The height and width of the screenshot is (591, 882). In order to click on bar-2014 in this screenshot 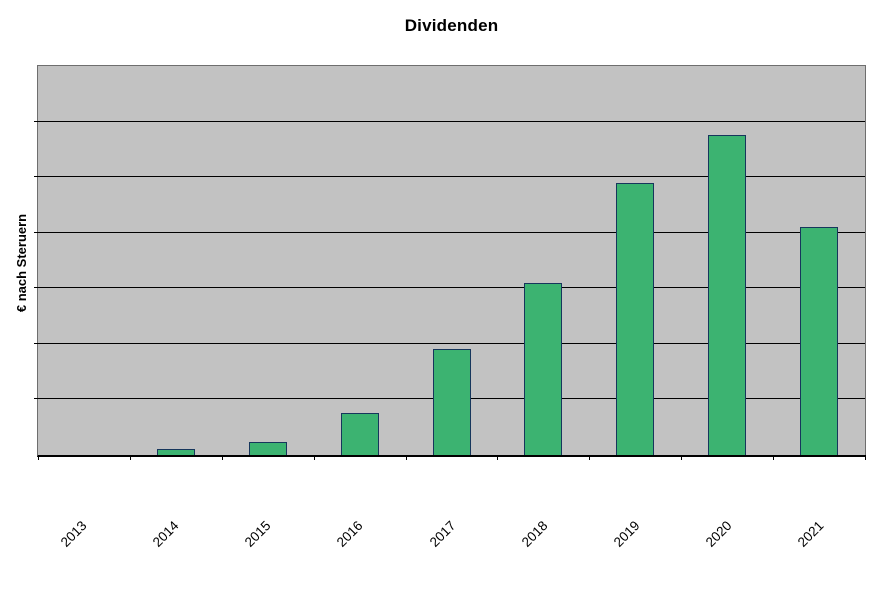, I will do `click(176, 452)`.